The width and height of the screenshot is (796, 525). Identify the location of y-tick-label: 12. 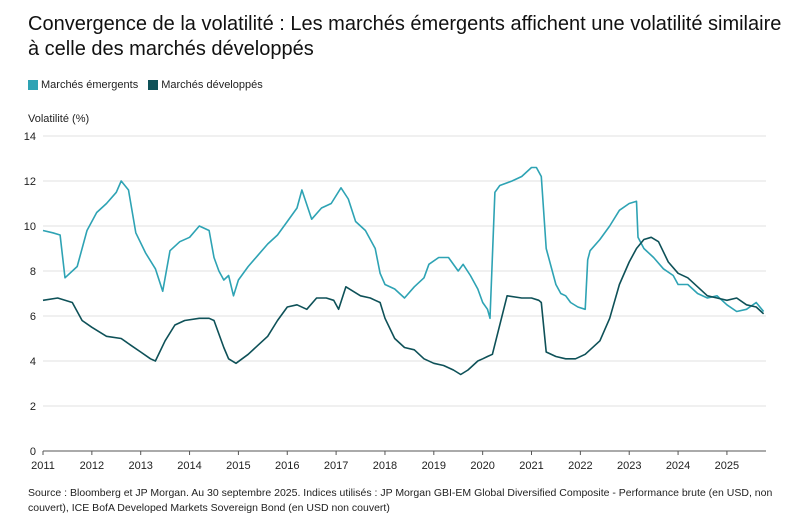
(30, 182).